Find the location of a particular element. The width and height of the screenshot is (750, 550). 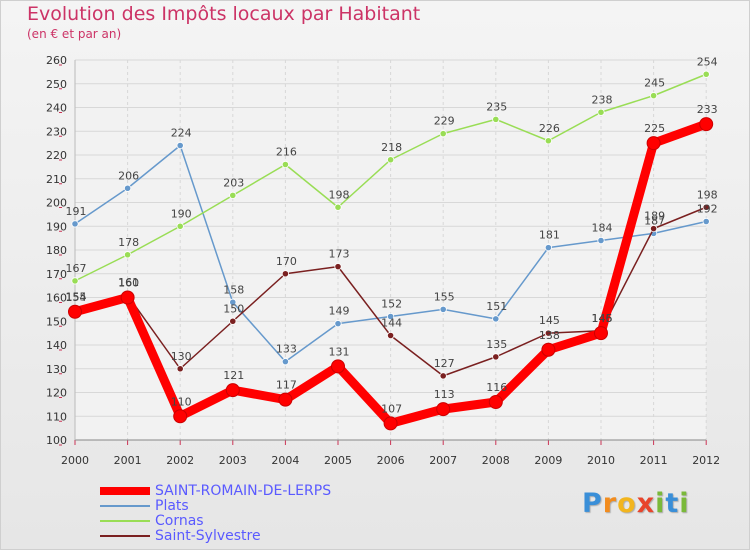

data-label: 181 is located at coordinates (549, 235).